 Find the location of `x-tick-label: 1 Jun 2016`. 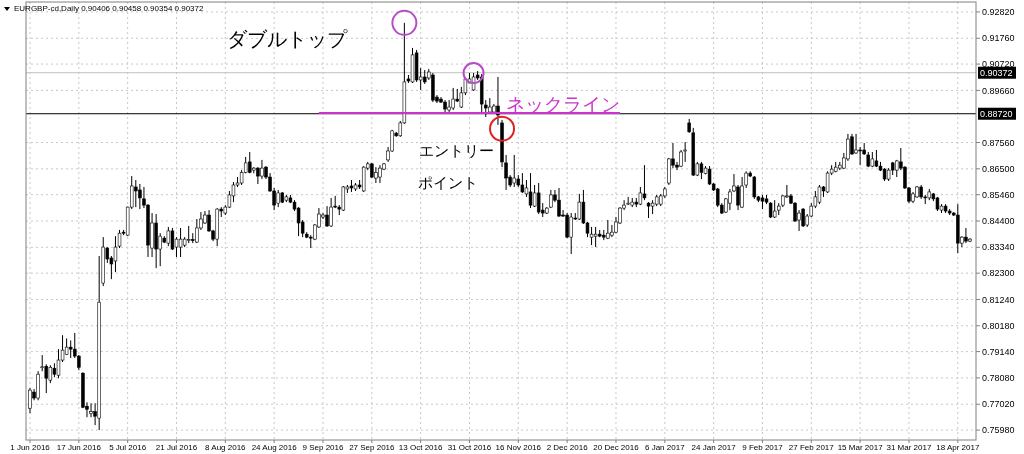

x-tick-label: 1 Jun 2016 is located at coordinates (30, 447).